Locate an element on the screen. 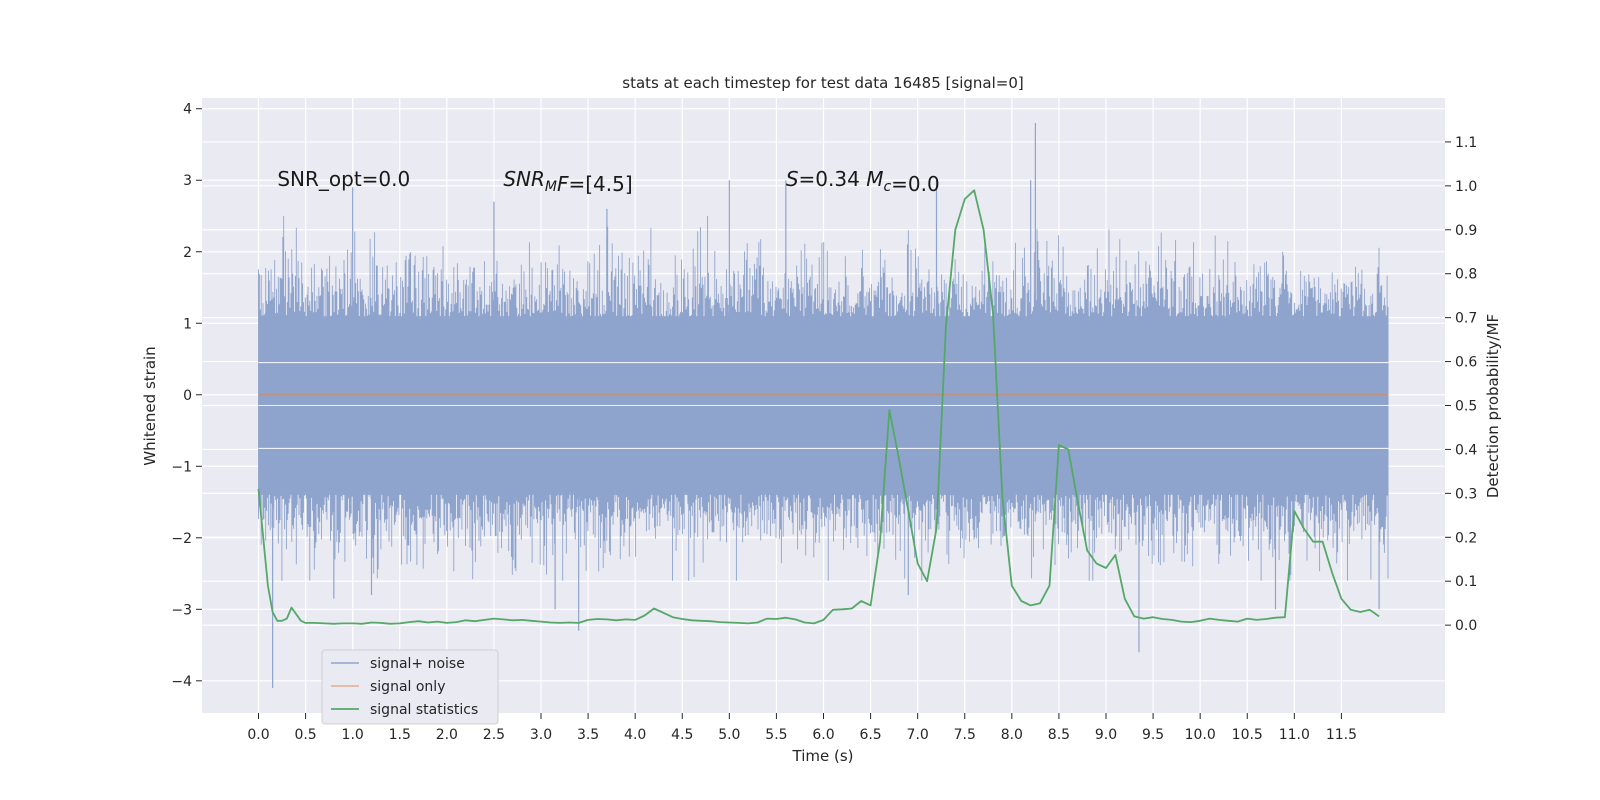  y-right-tick-label: 0.7 is located at coordinates (1466, 319).